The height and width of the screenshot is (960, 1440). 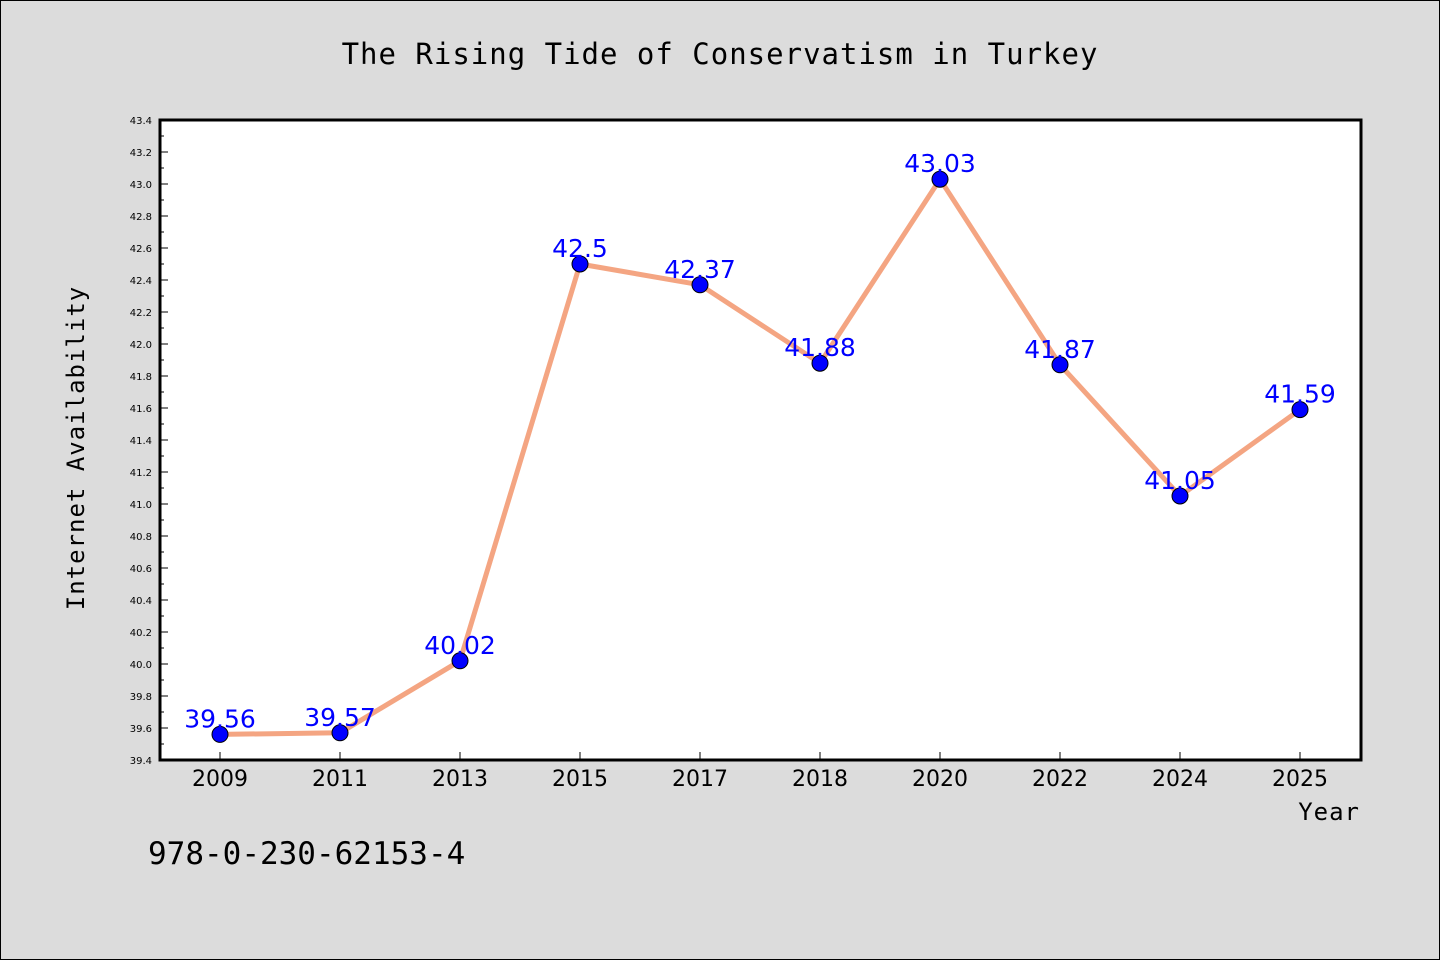 I want to click on y-tick-label: 39.4, so click(x=141, y=761).